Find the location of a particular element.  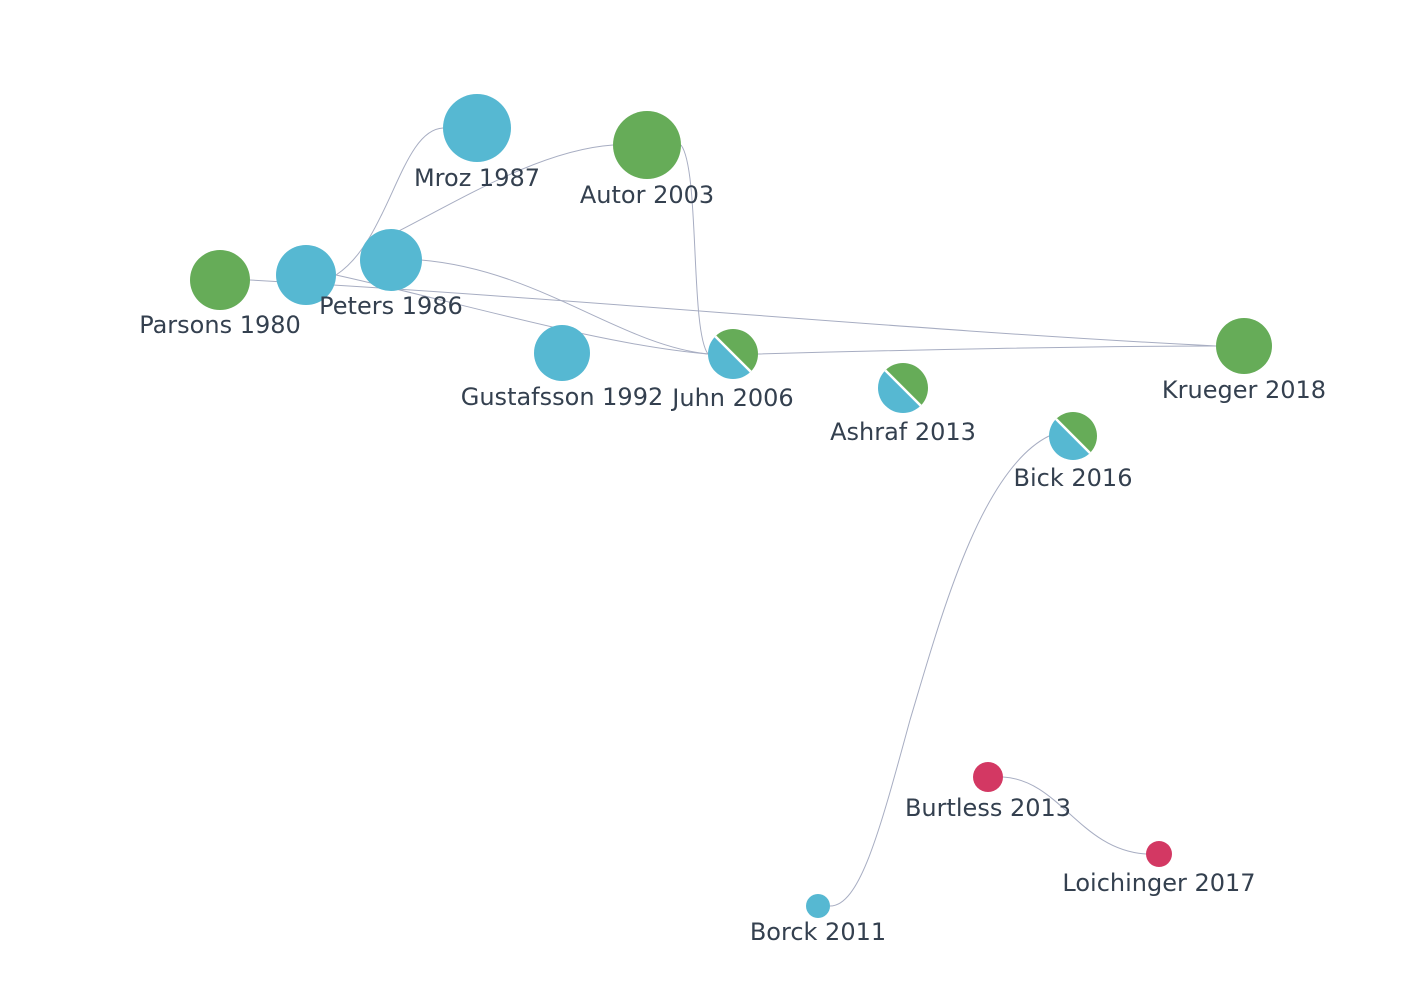

loichinger-2017-label: Loichinger 2017 is located at coordinates (1158, 883).